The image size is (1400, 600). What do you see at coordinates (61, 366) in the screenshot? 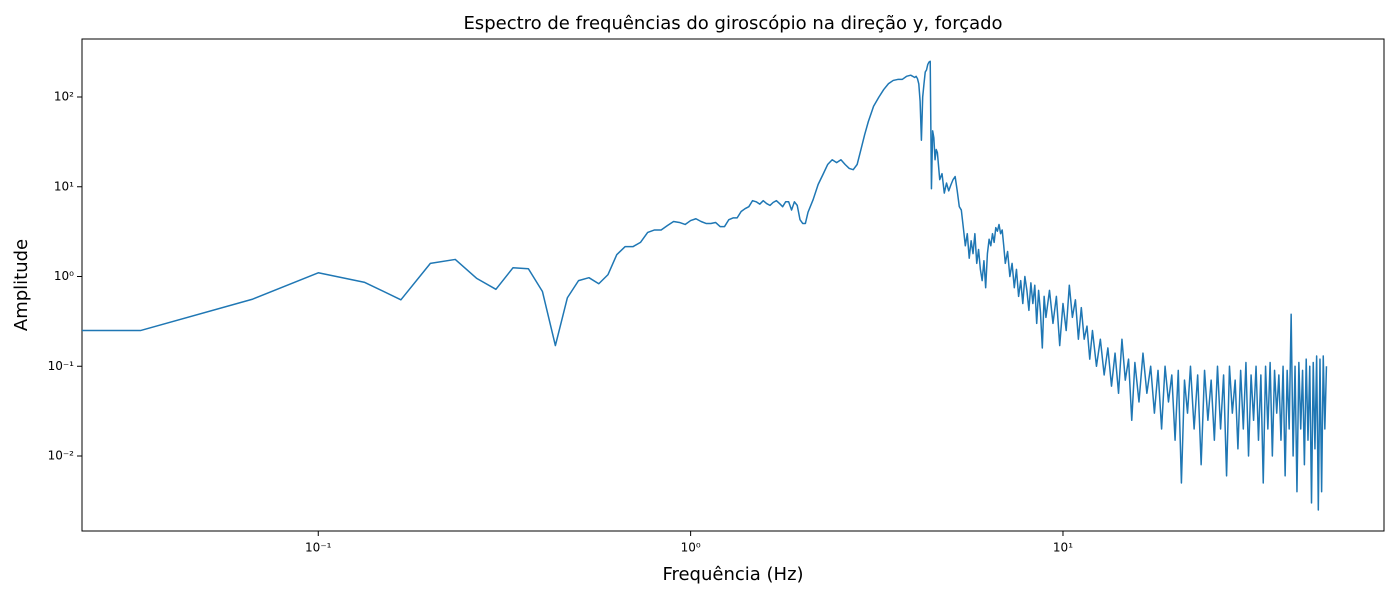
I see `y-tick-label: 10⁻¹` at bounding box center [61, 366].